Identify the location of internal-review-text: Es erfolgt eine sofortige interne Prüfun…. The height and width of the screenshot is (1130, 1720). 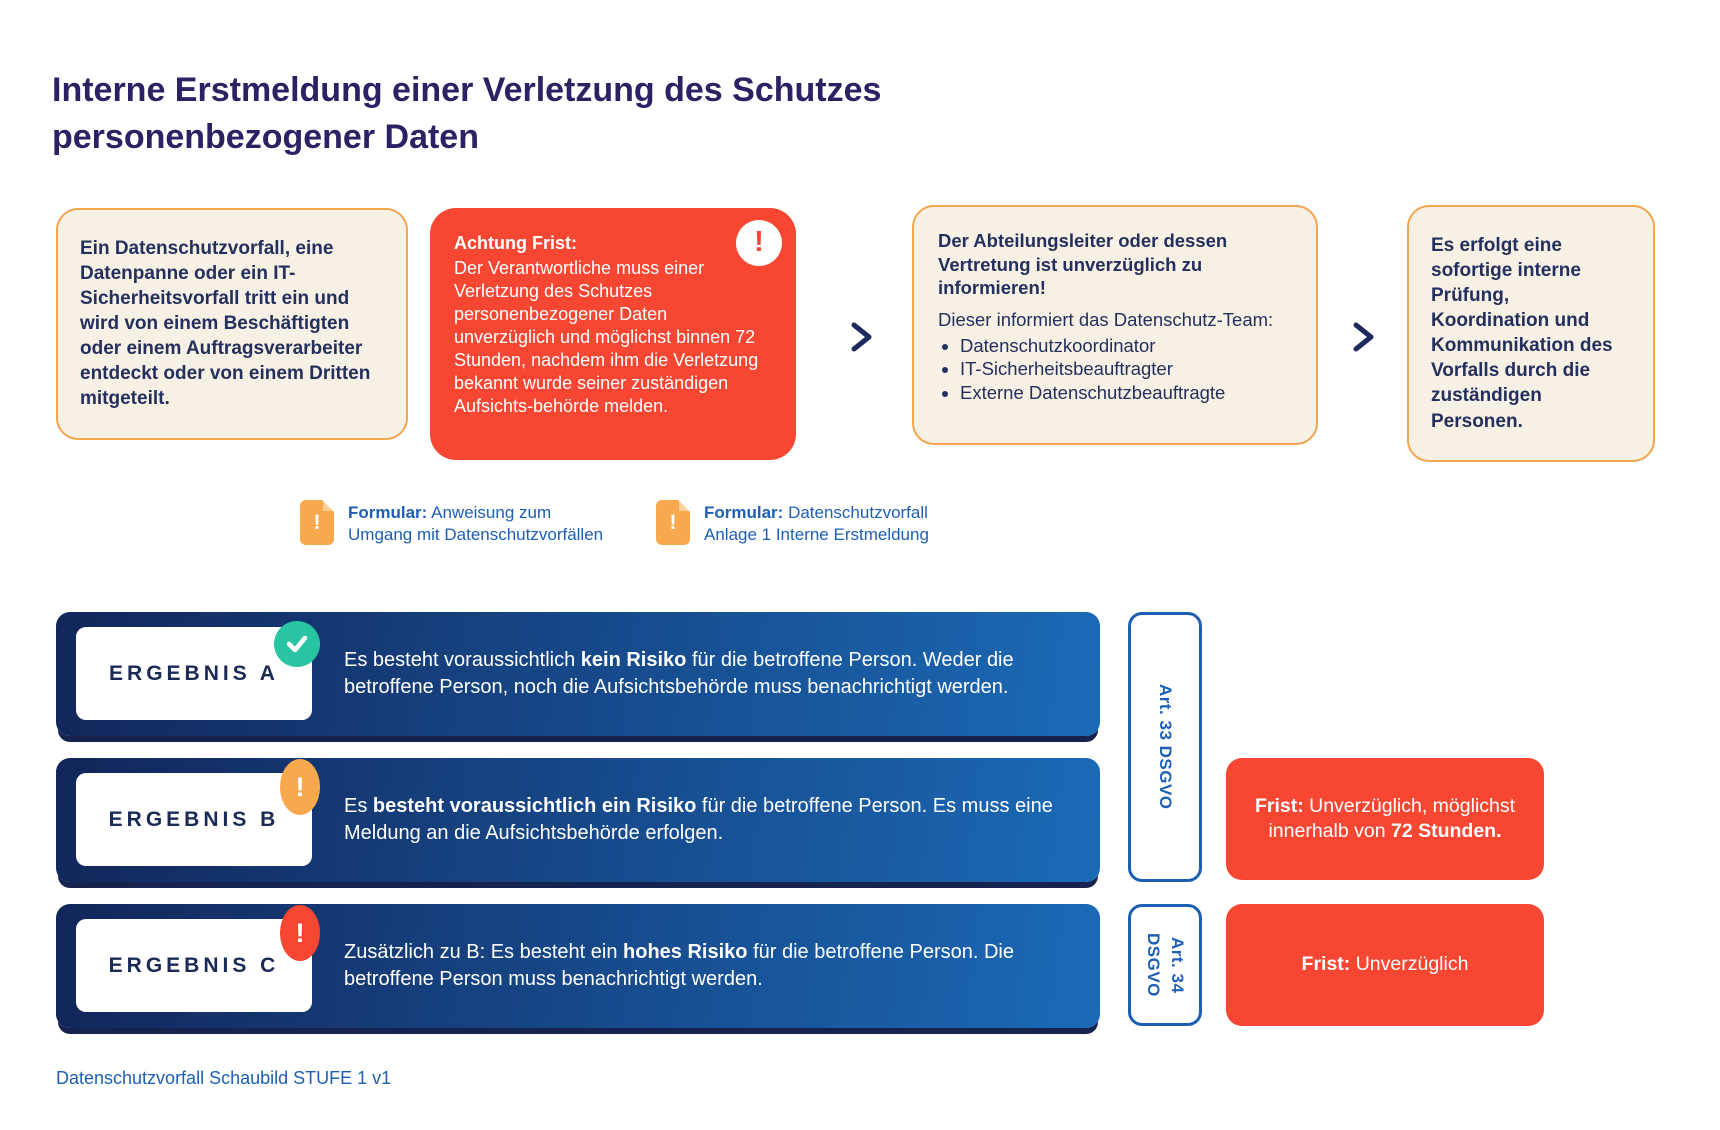
(1522, 333).